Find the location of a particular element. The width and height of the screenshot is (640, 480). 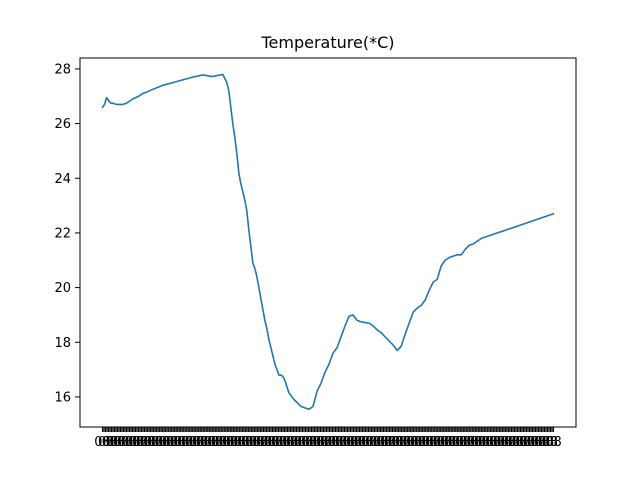

y-tick-label: 16 is located at coordinates (62, 397).